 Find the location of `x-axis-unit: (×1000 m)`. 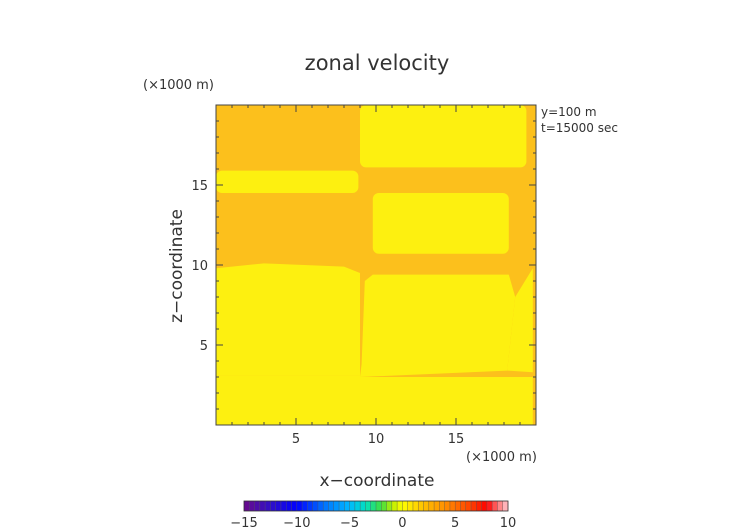

x-axis-unit: (×1000 m) is located at coordinates (501, 457).